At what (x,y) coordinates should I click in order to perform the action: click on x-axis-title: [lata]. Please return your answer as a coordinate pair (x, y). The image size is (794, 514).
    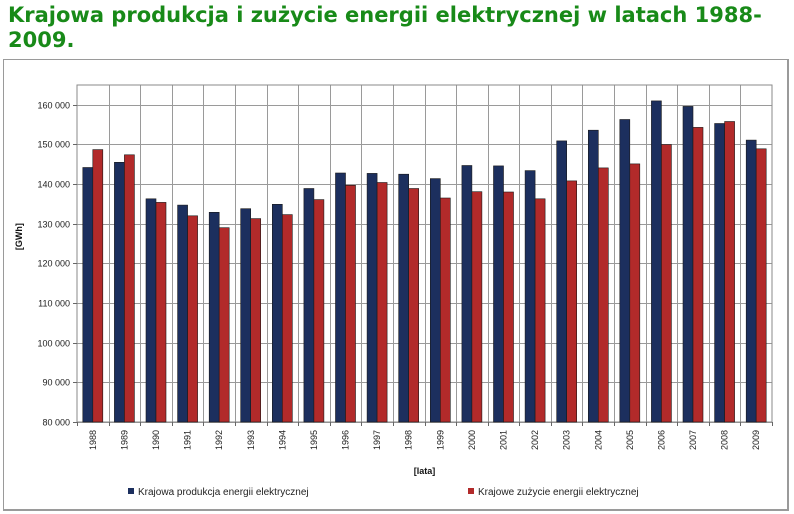
    Looking at the image, I should click on (425, 471).